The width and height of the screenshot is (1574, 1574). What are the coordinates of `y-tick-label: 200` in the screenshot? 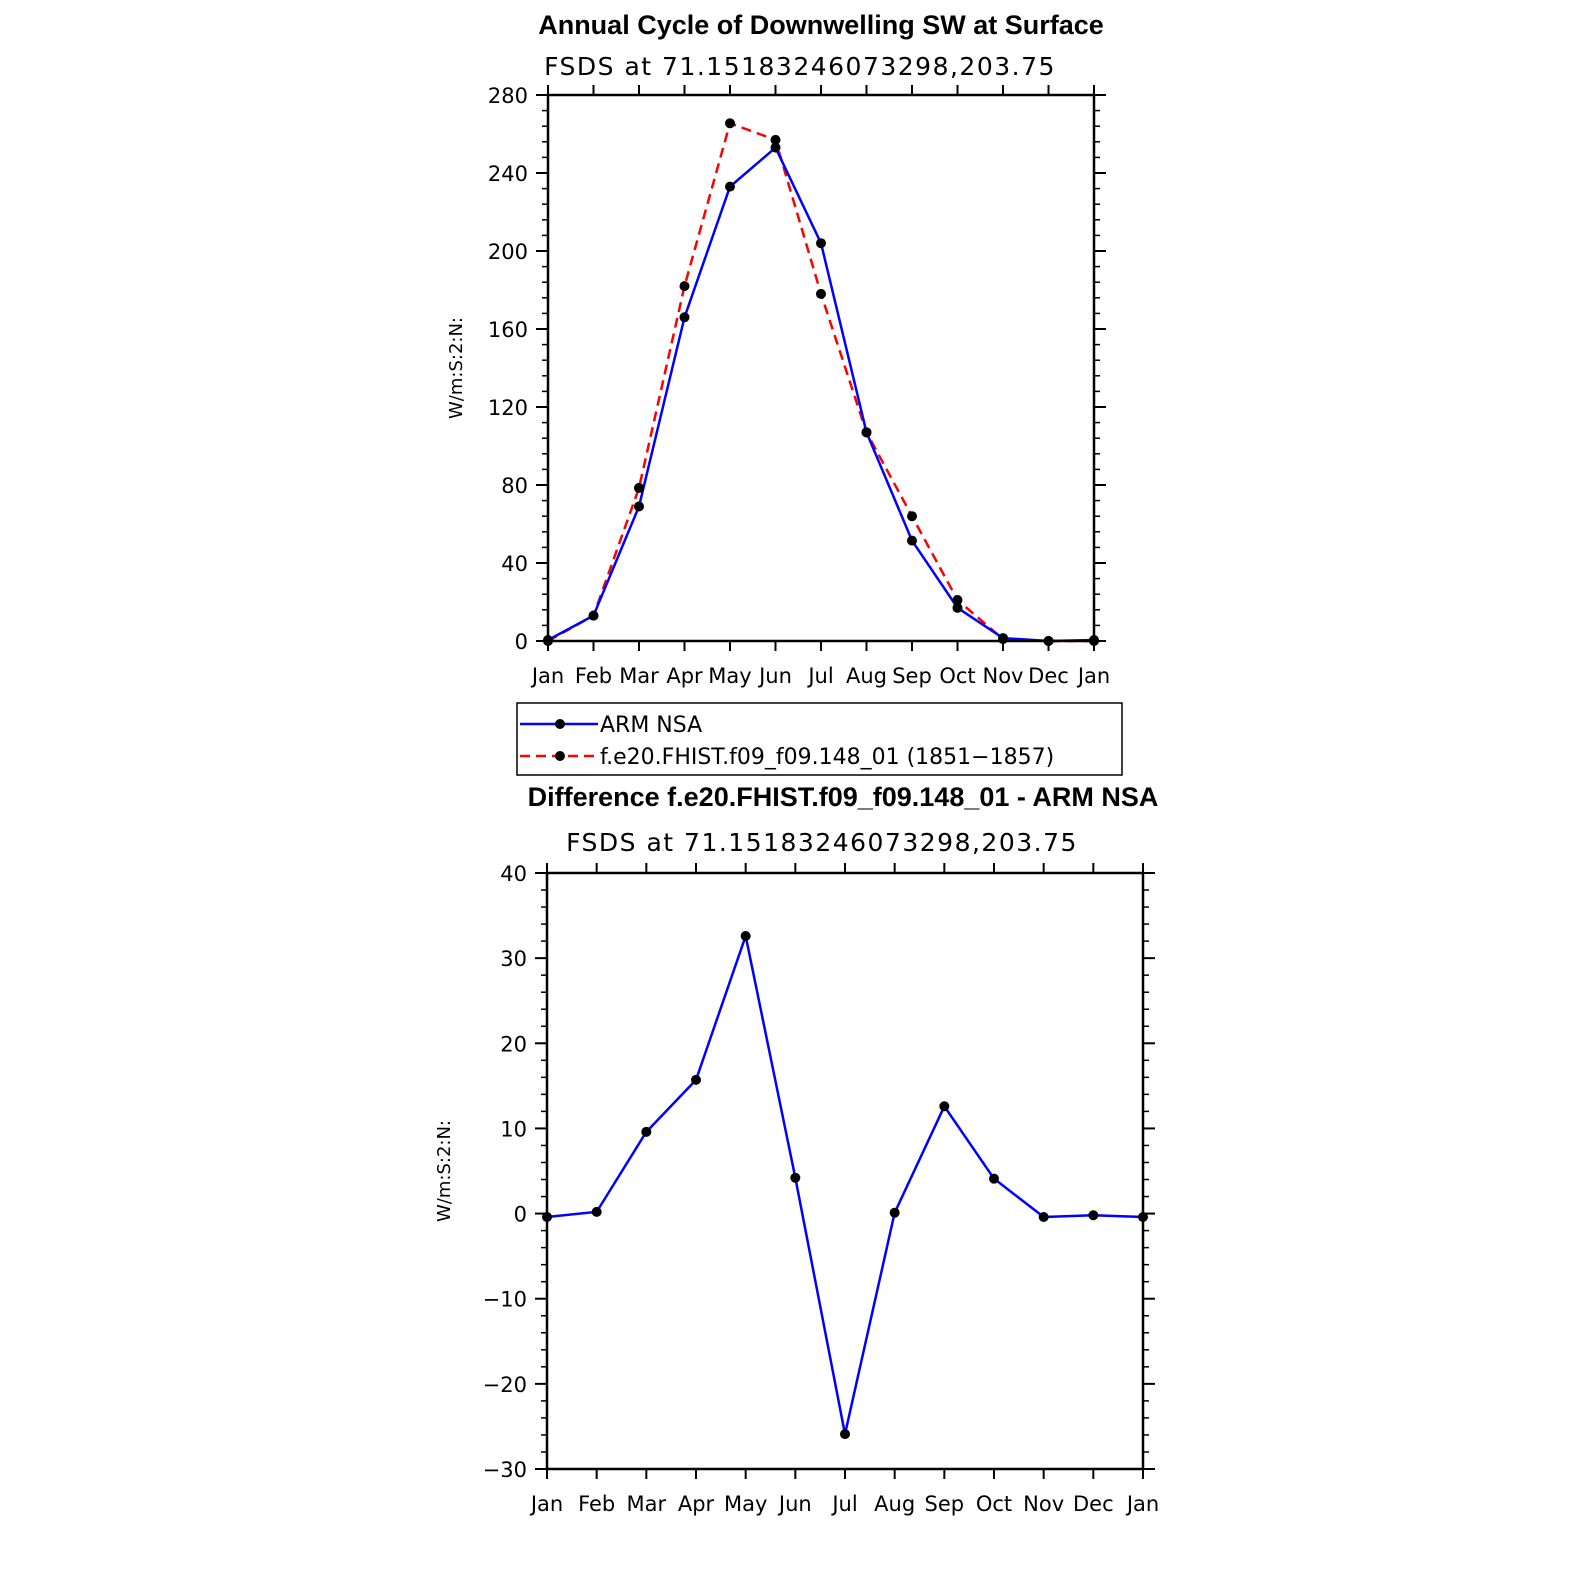 It's located at (508, 252).